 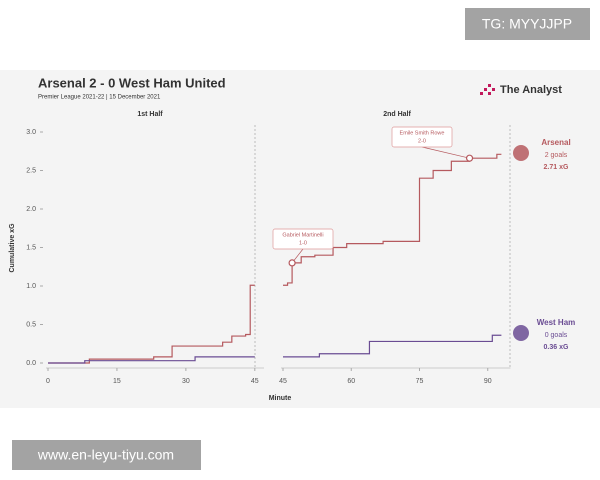 What do you see at coordinates (542, 154) in the screenshot?
I see `team-label: Arsenal 2 goals 2.71 xG` at bounding box center [542, 154].